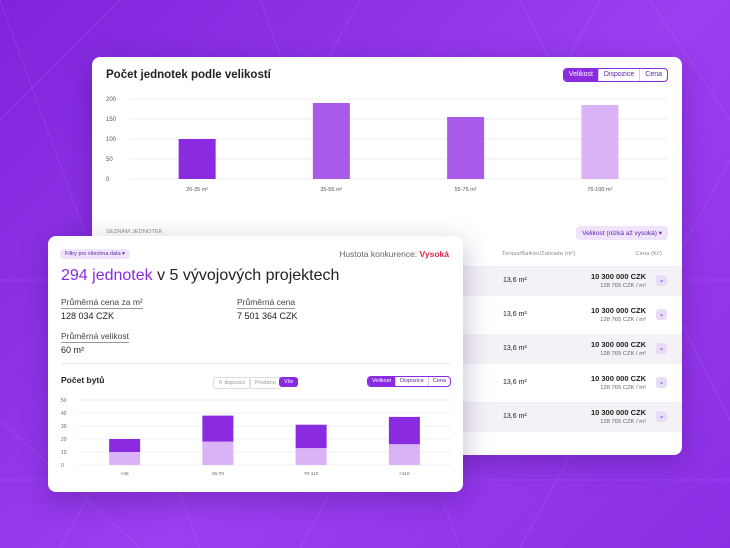 The width and height of the screenshot is (730, 548). What do you see at coordinates (331, 190) in the screenshot?
I see `x-tick-label: 35-55 m²` at bounding box center [331, 190].